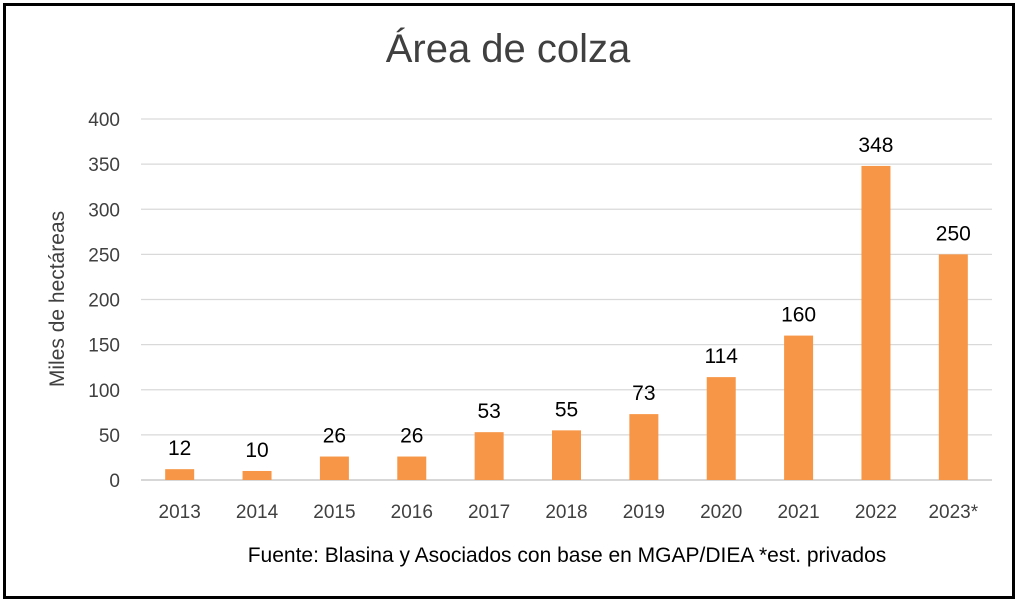  I want to click on data-label: 12, so click(179, 448).